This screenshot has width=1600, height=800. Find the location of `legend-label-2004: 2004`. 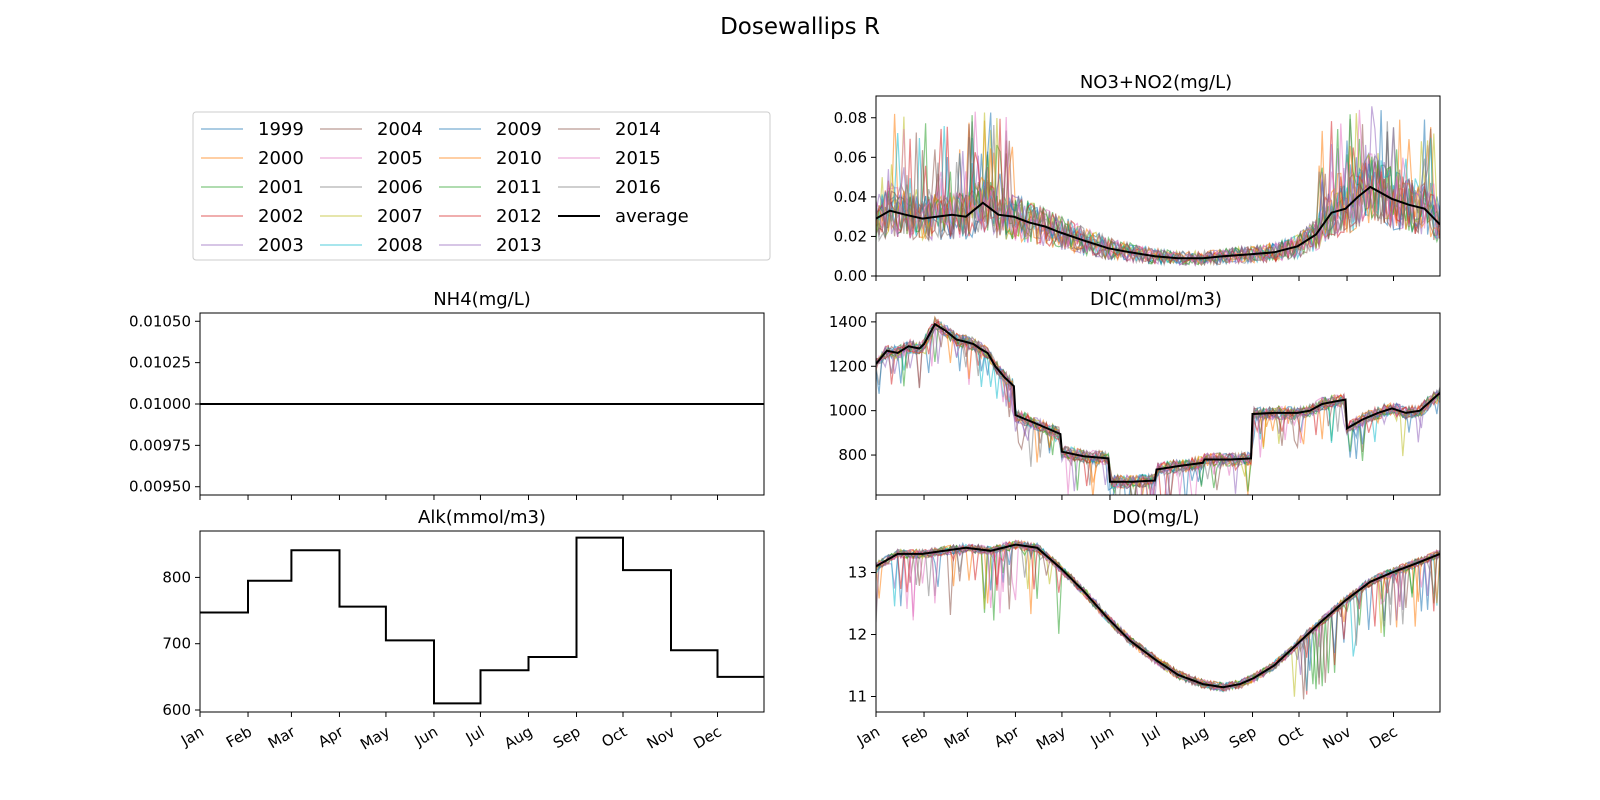

legend-label-2004: 2004 is located at coordinates (400, 129).